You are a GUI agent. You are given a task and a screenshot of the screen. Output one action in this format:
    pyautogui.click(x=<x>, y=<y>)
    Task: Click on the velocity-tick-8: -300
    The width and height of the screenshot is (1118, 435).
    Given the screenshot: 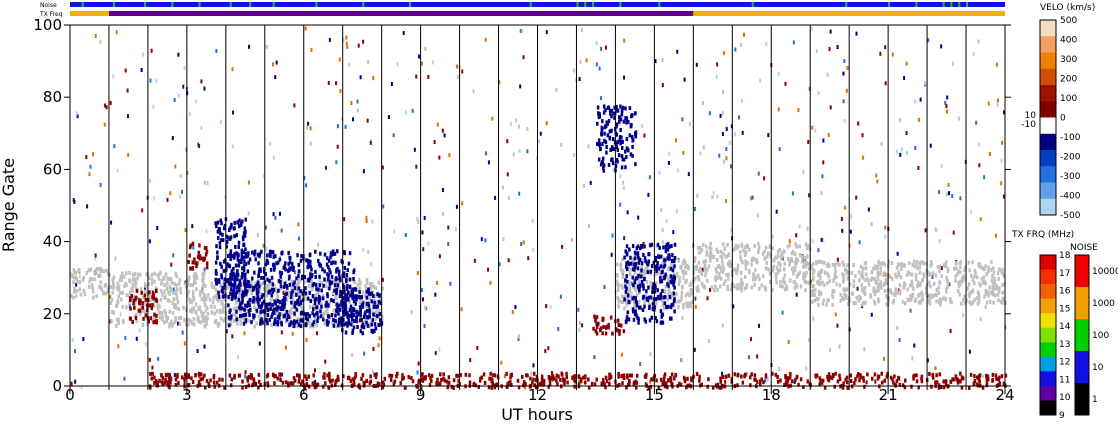 What is the action you would take?
    pyautogui.click(x=1070, y=177)
    